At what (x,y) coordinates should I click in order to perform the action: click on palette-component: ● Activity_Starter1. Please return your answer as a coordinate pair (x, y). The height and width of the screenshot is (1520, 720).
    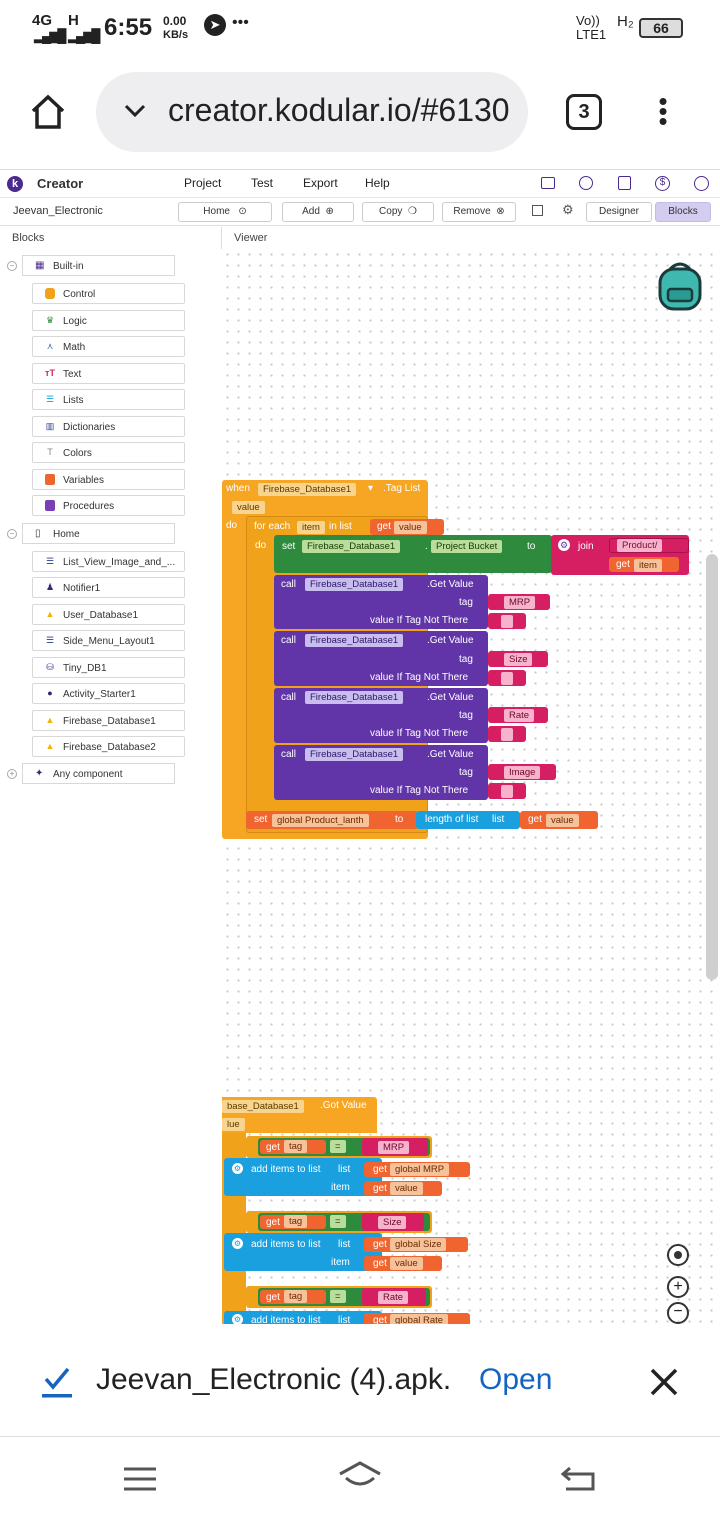
    Looking at the image, I should click on (108, 693).